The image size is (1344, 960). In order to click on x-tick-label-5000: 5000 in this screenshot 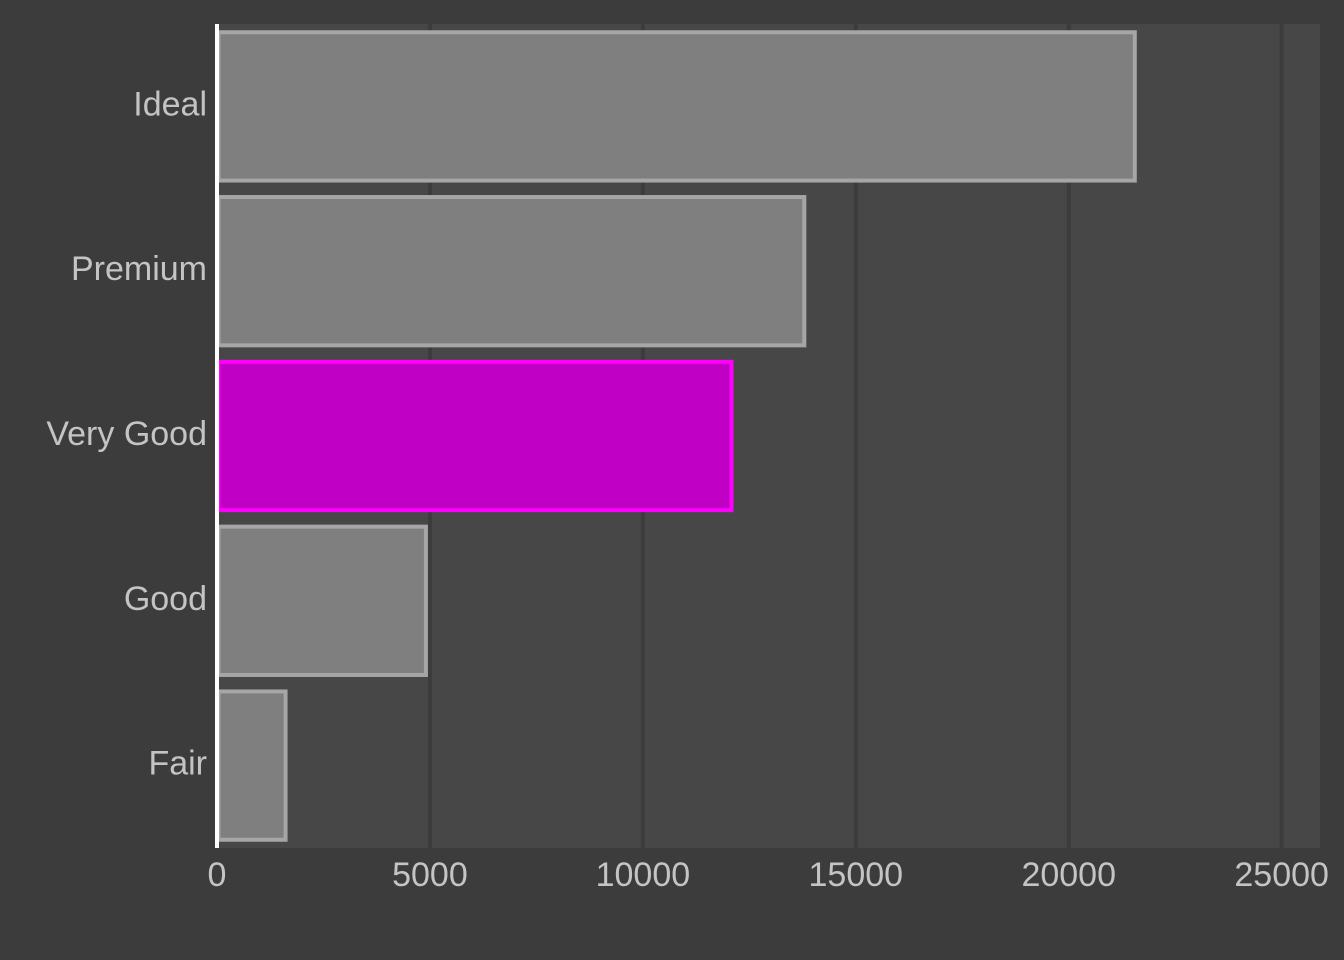, I will do `click(430, 875)`.